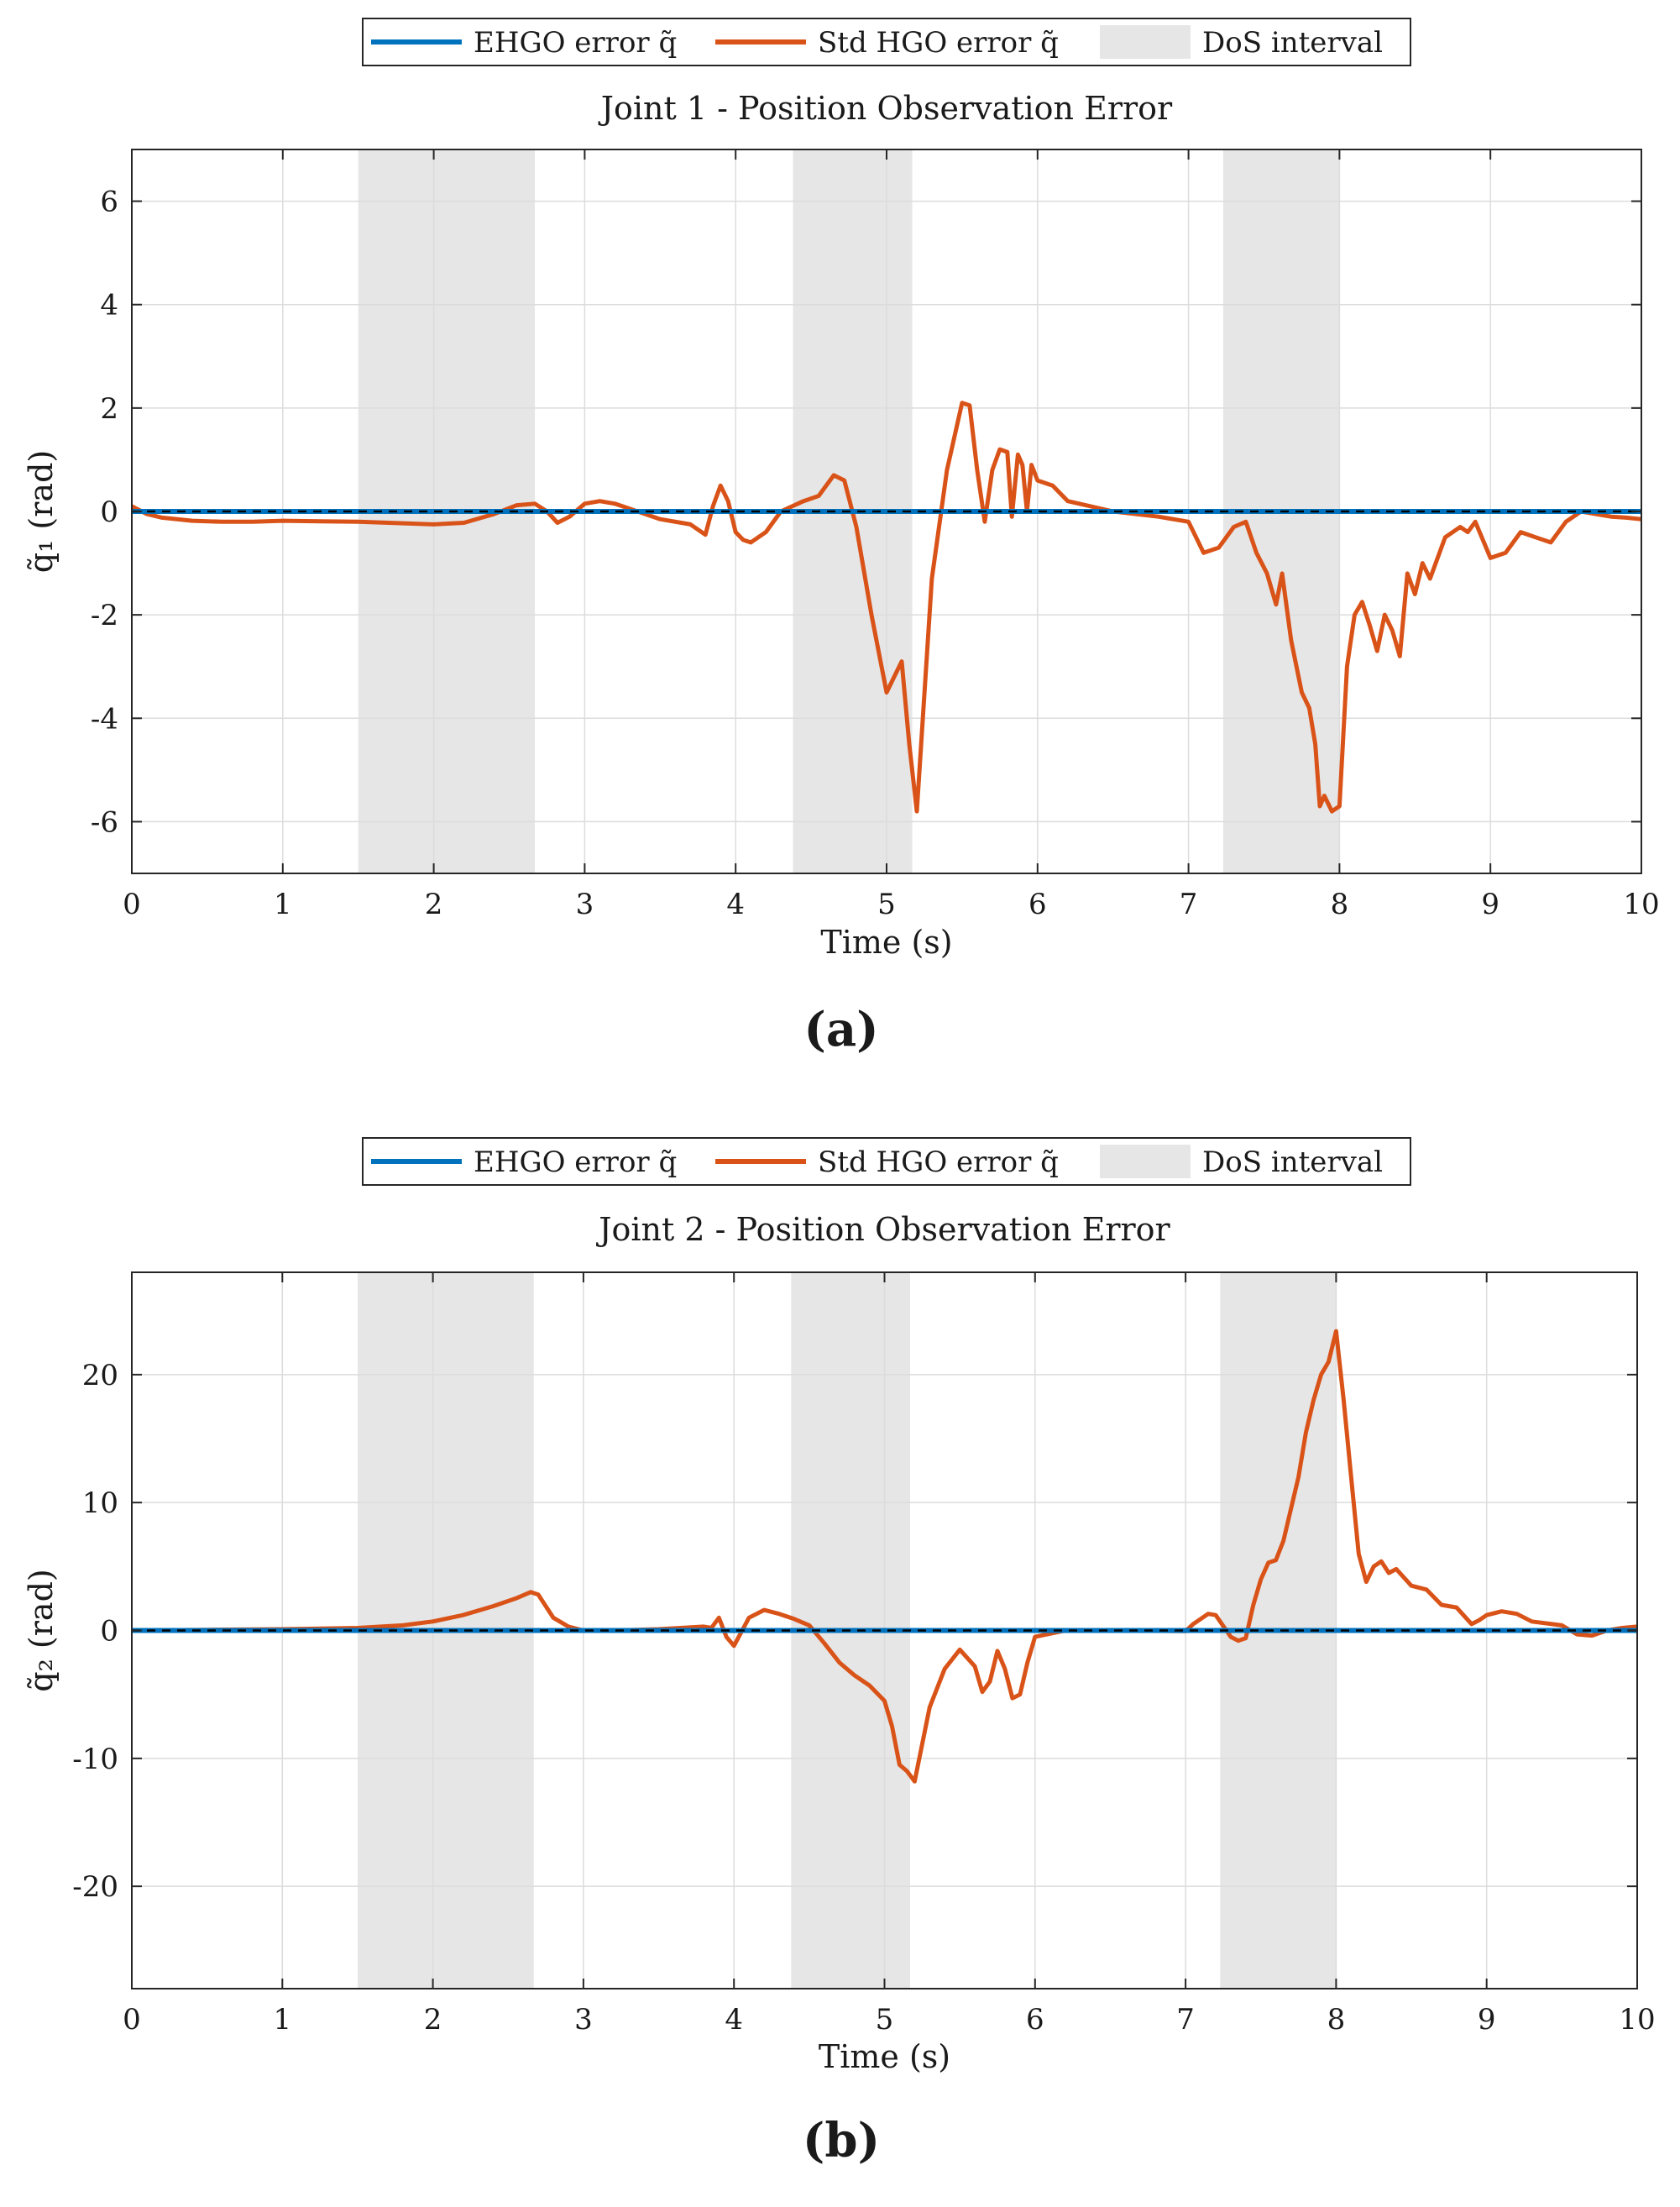  I want to click on chart-title: Joint 2 - Position Observation Error, so click(882, 1229).